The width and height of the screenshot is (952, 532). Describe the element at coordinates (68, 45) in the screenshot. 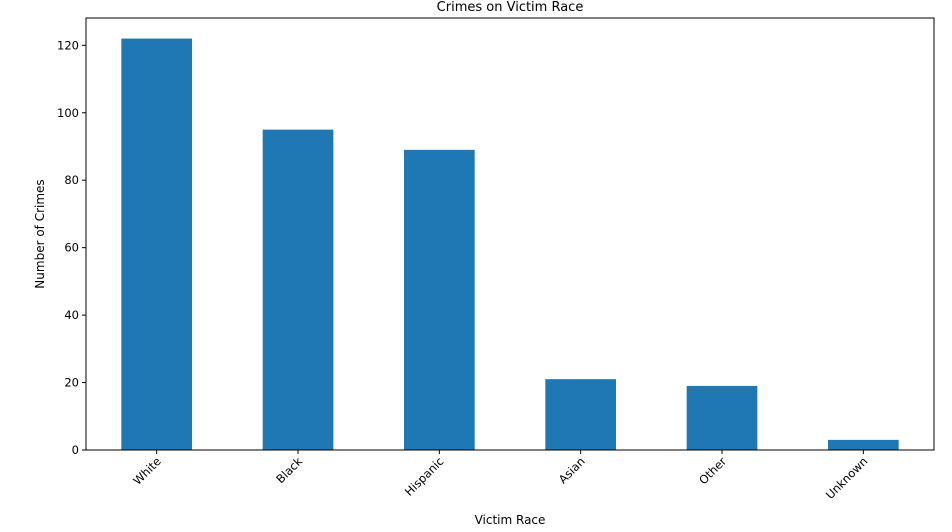

I see `y-tick-label: 120` at that location.